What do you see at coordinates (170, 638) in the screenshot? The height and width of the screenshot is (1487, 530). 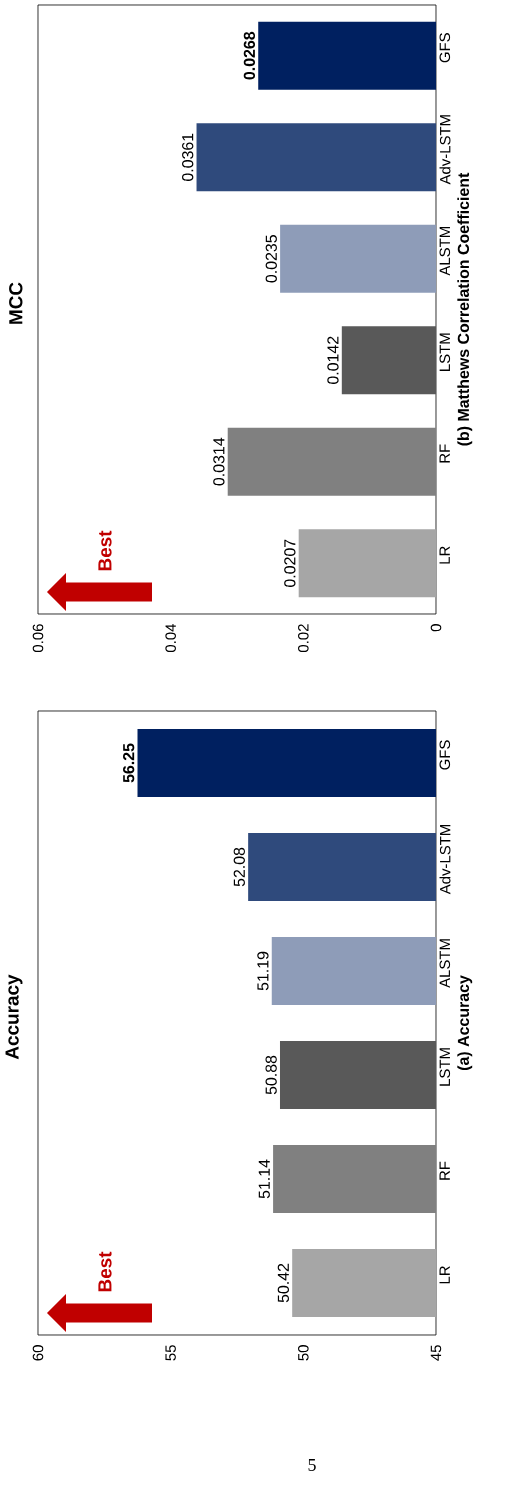 I see `x-tick-label: 0.04` at bounding box center [170, 638].